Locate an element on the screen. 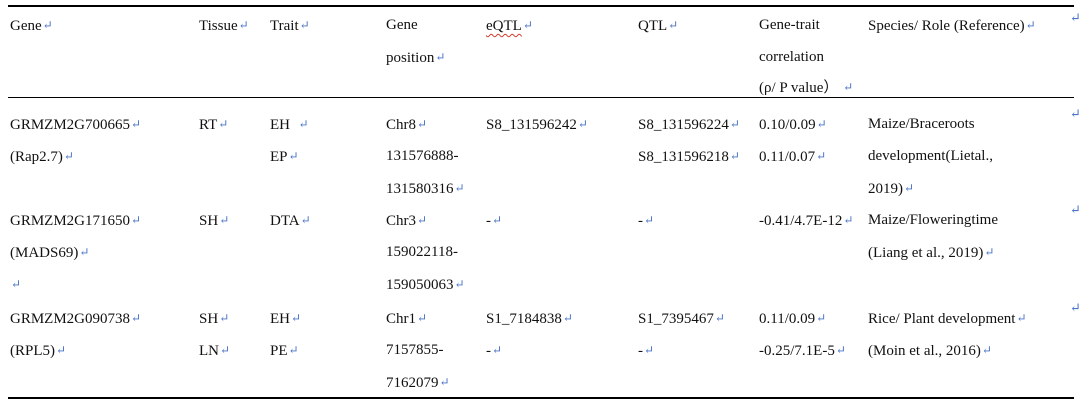 The width and height of the screenshot is (1086, 404). correlation: 0.11/0.09↵ -0.25/7.1E-5↵ is located at coordinates (802, 334).